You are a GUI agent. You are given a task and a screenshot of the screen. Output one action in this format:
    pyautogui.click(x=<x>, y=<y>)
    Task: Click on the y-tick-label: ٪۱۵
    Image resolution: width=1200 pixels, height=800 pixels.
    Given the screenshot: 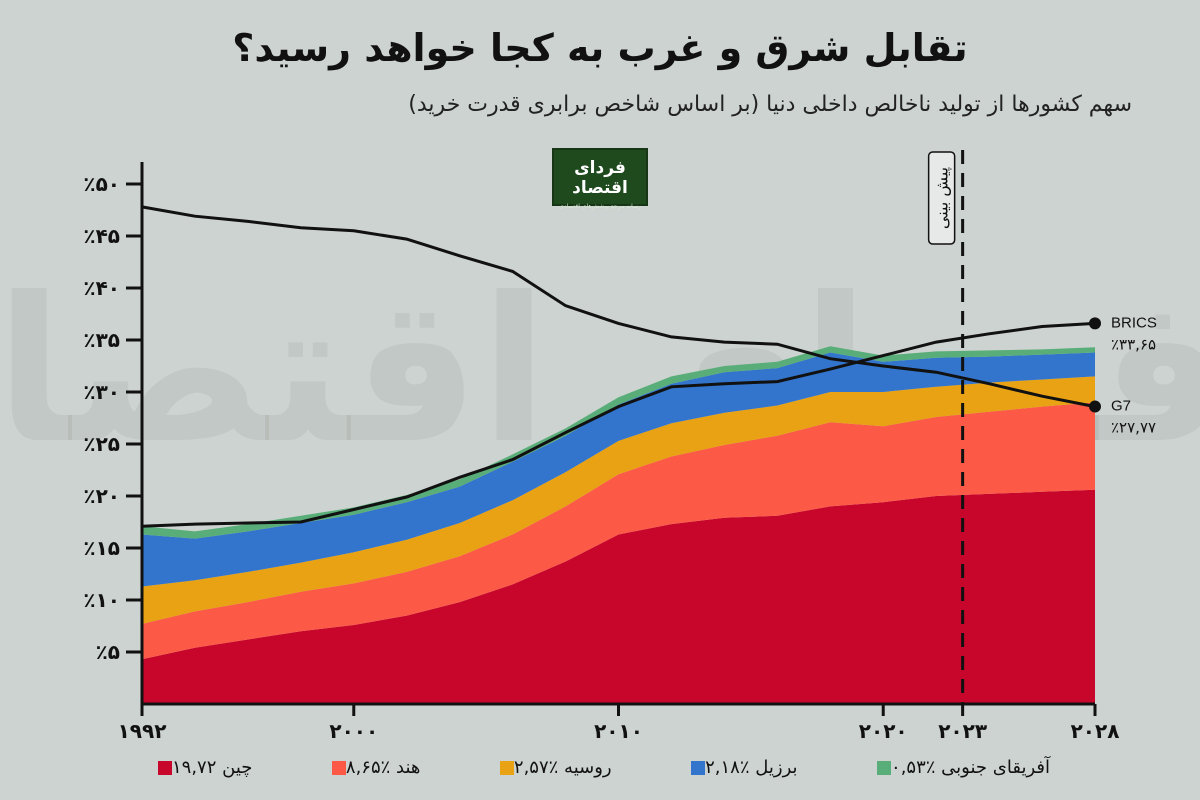 What is the action you would take?
    pyautogui.click(x=101, y=548)
    